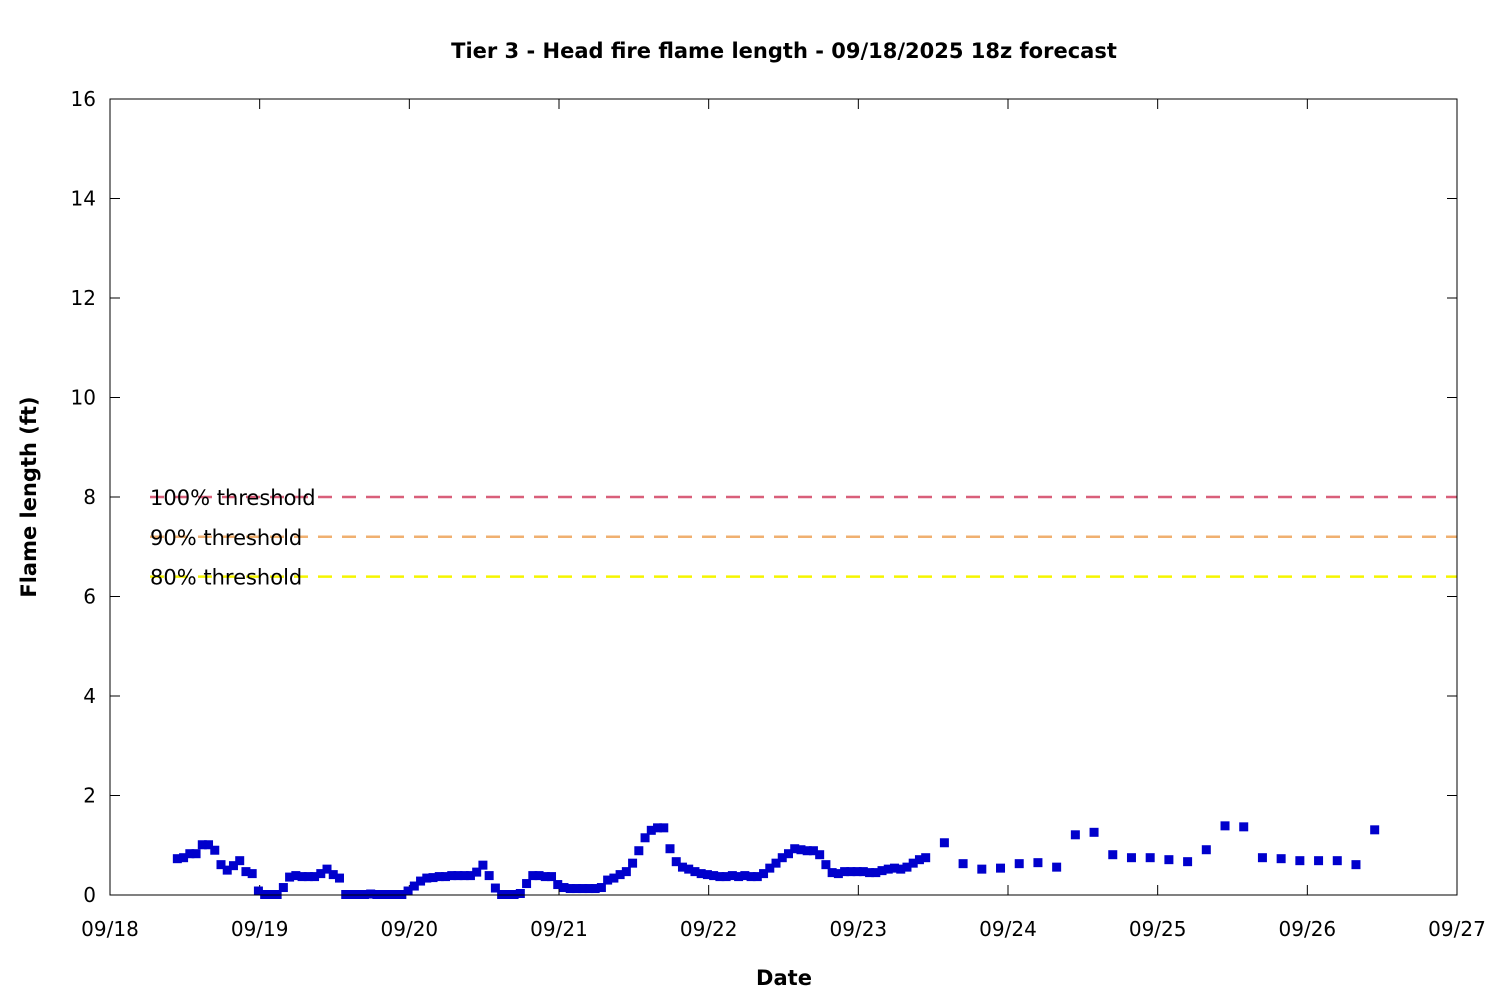 The image size is (1500, 1000). I want to click on x-tick-label: 09/19, so click(260, 929).